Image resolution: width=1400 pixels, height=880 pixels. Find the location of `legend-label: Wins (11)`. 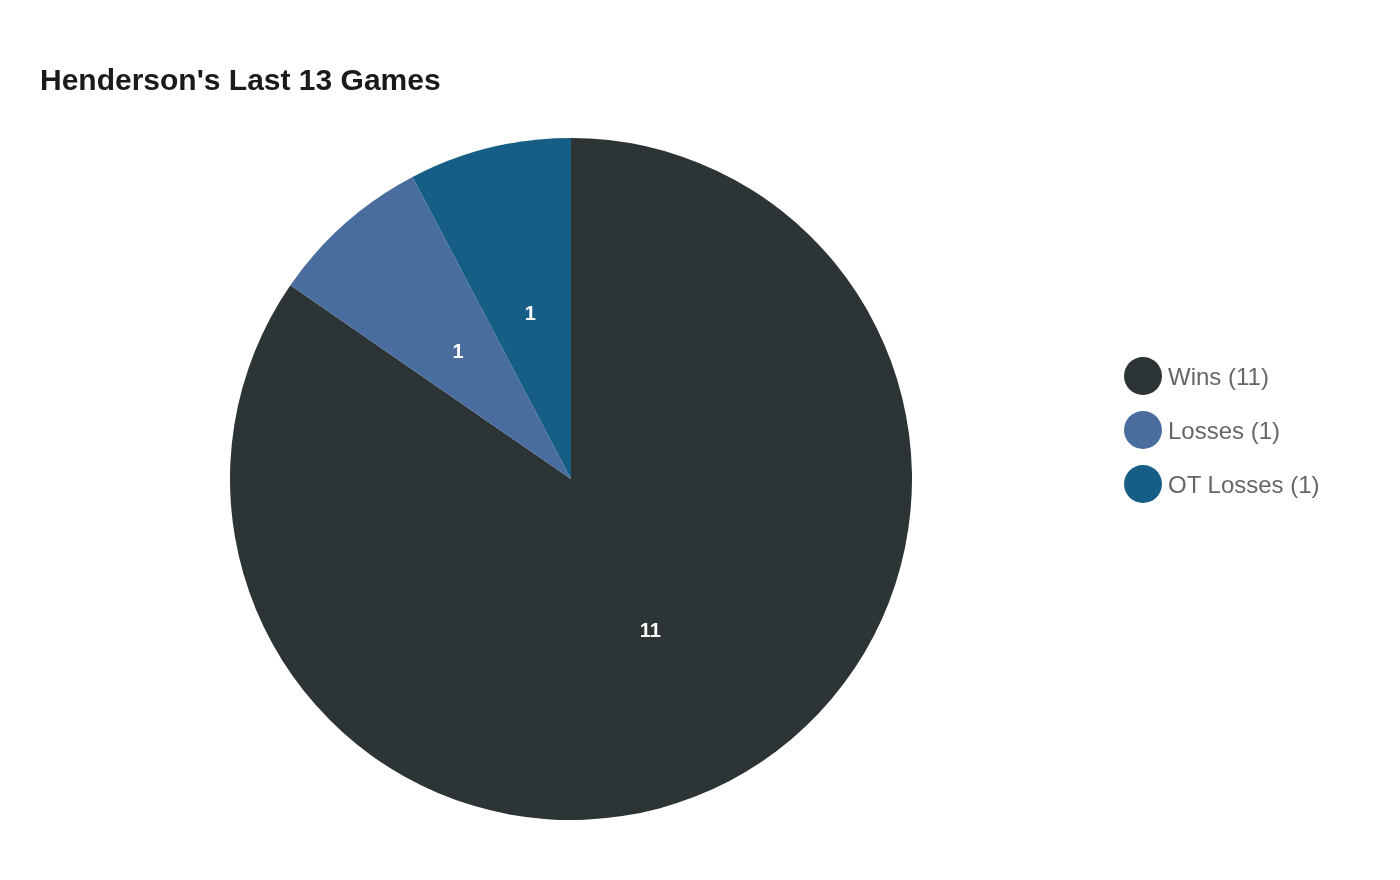

legend-label: Wins (11) is located at coordinates (1218, 376).